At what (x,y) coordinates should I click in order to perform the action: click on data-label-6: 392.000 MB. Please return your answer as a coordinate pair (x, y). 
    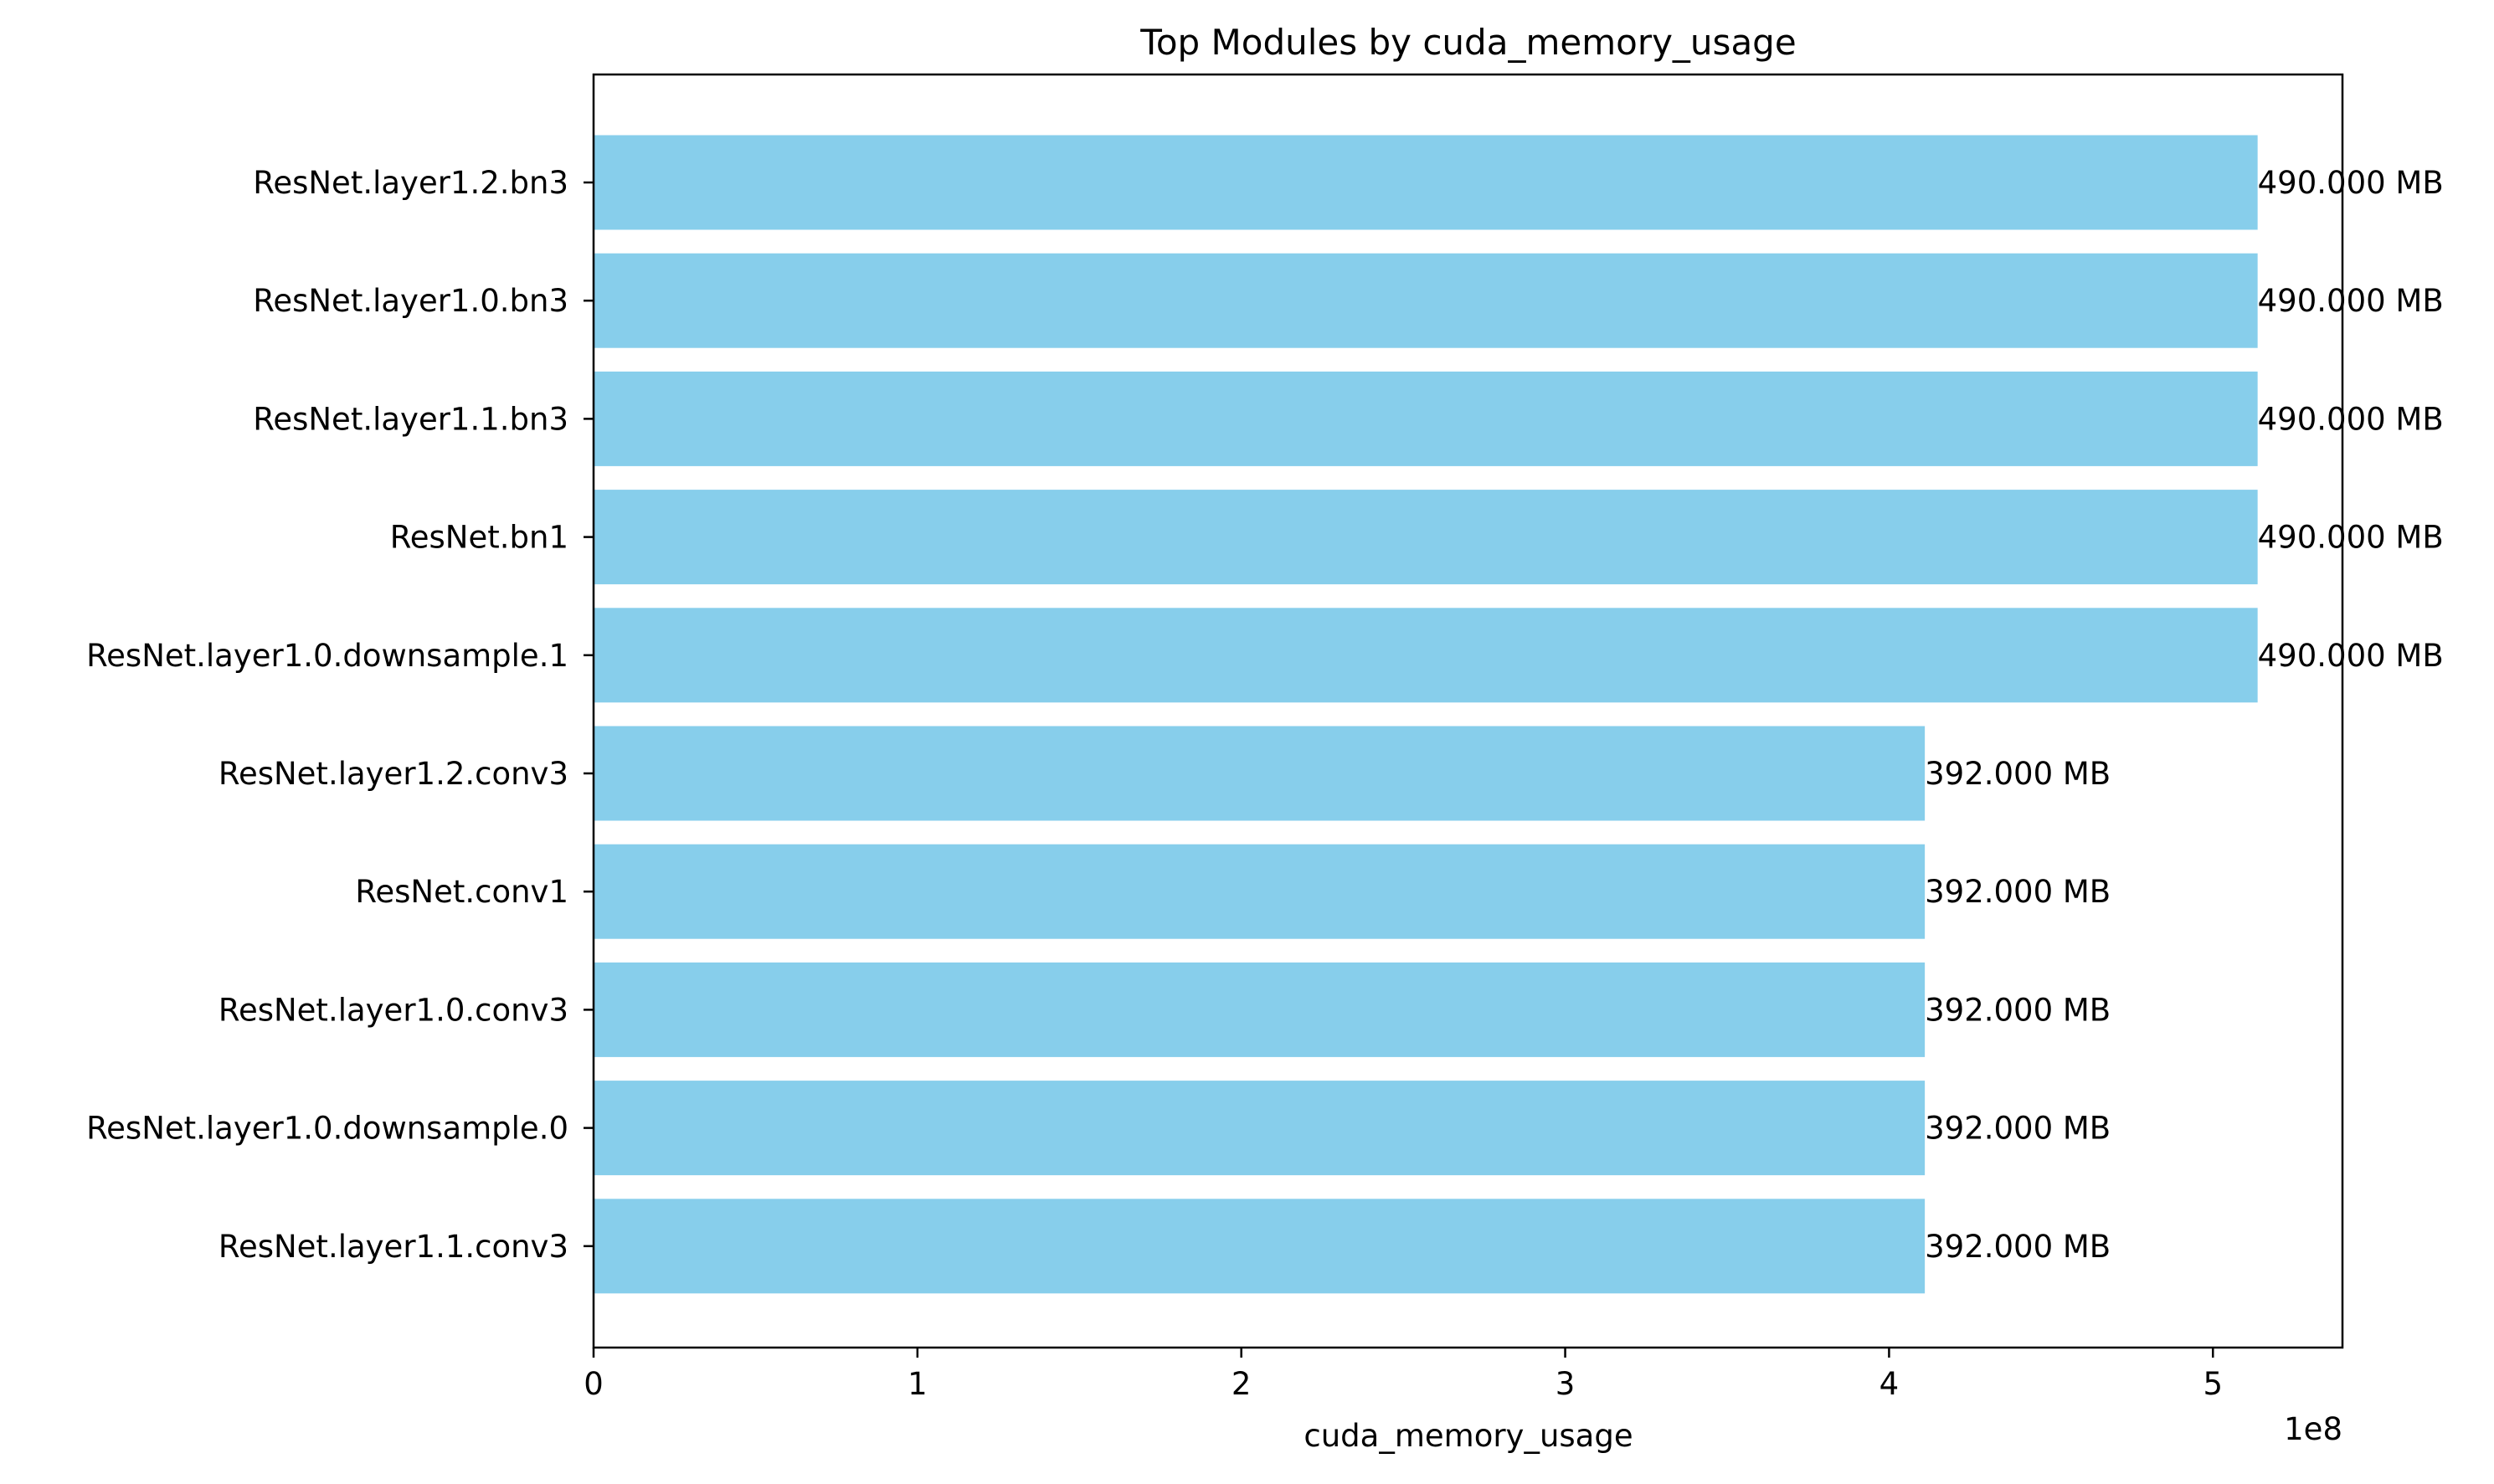
    Looking at the image, I should click on (2018, 892).